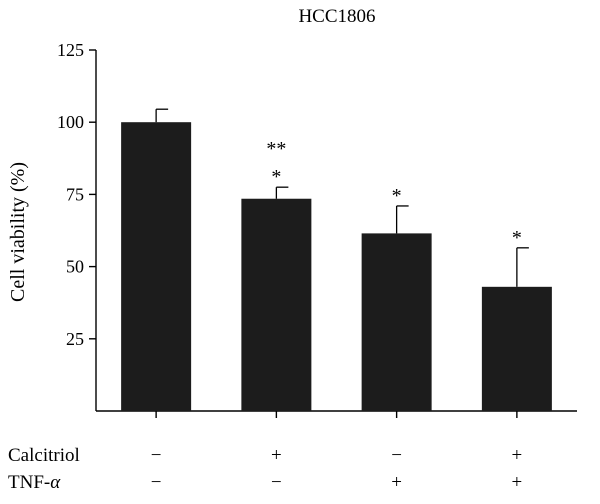 Image resolution: width=600 pixels, height=504 pixels. Describe the element at coordinates (70, 122) in the screenshot. I see `y-tick-label: 100` at that location.